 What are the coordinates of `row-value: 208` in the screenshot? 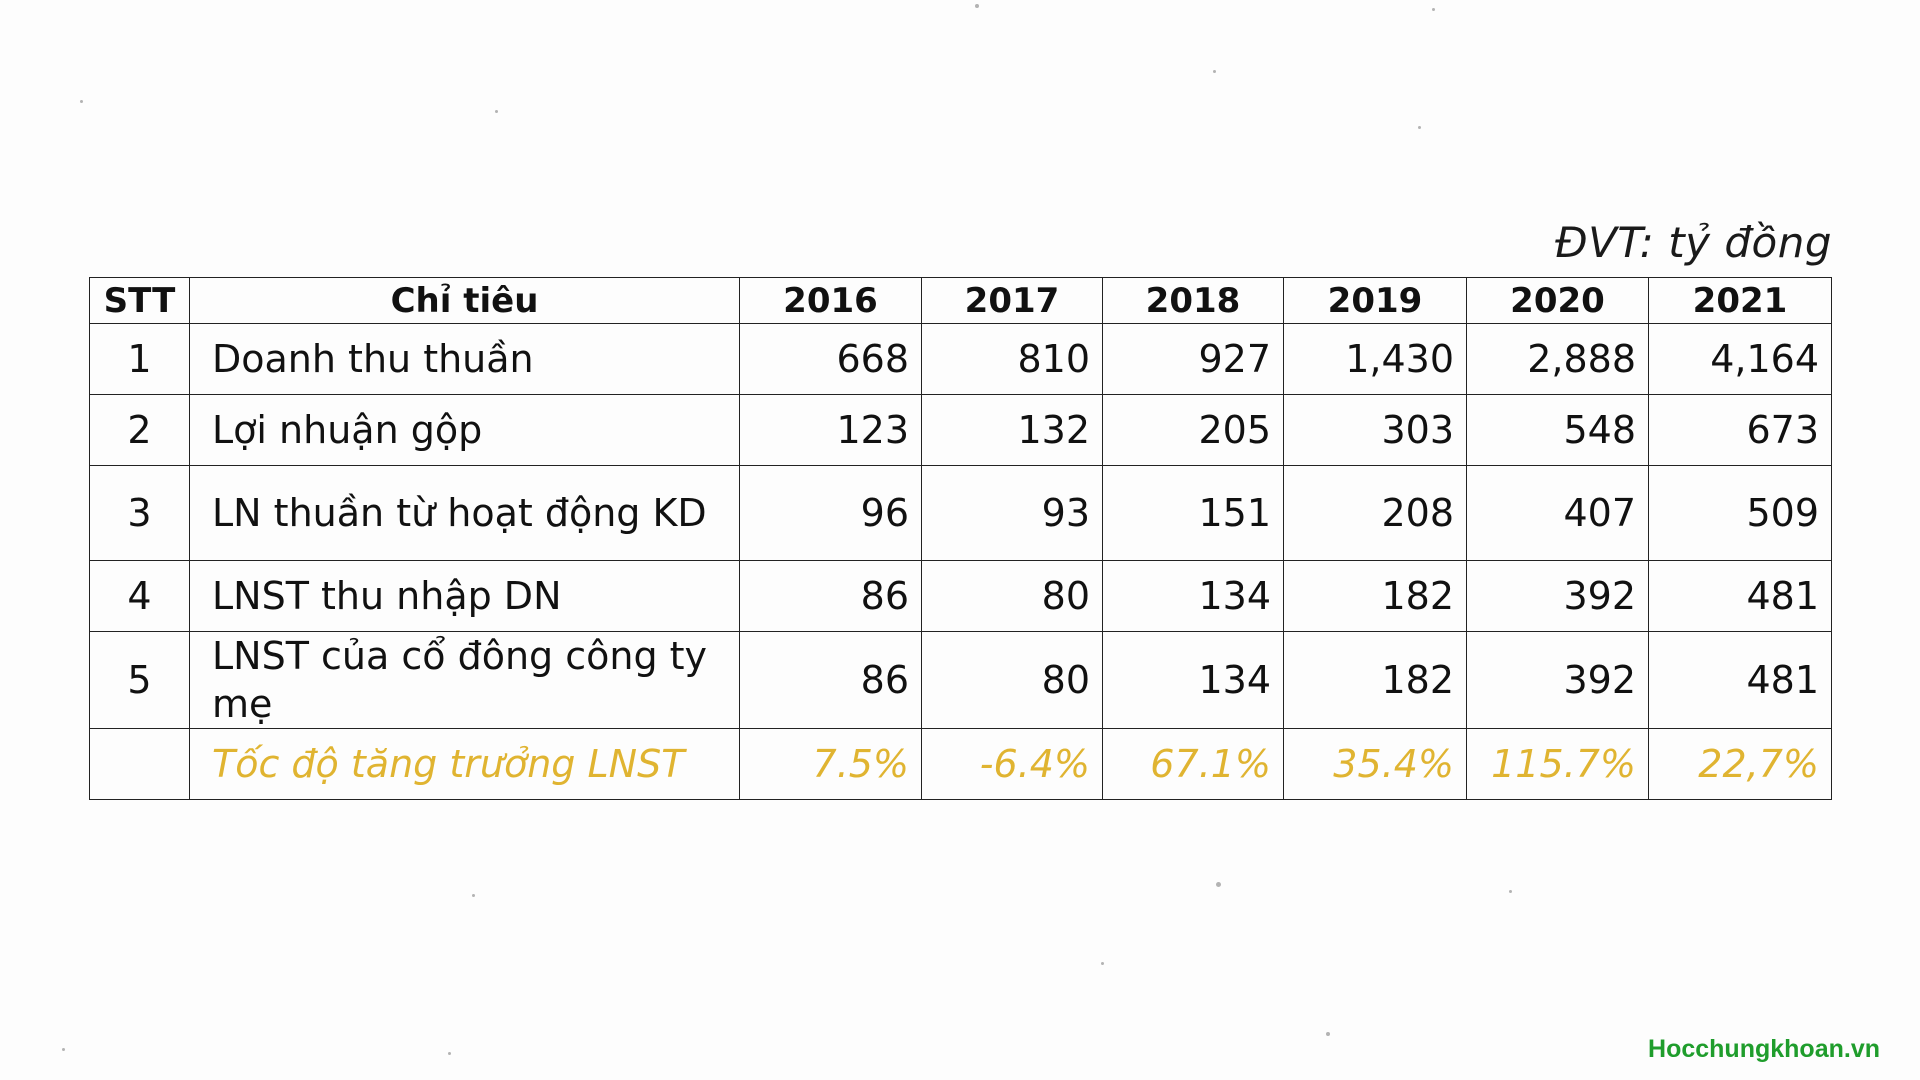 It's located at (1375, 513).